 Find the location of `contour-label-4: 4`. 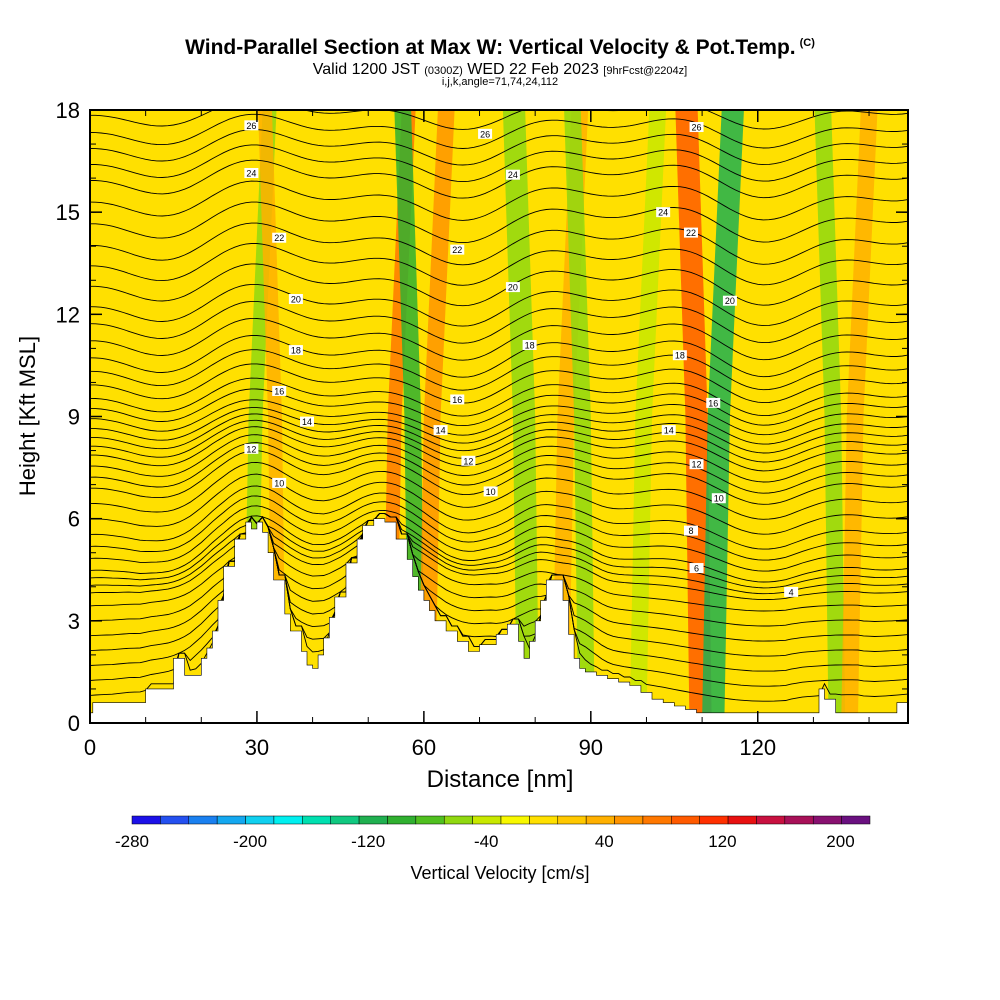

contour-label-4: 4 is located at coordinates (791, 591).